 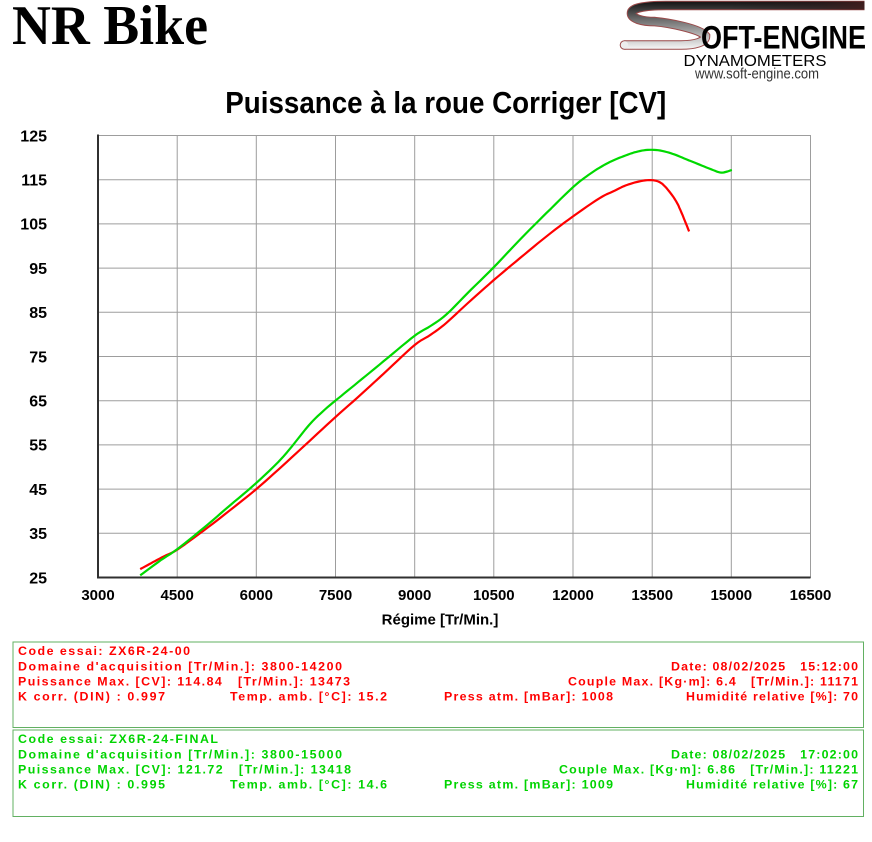 What do you see at coordinates (97, 595) in the screenshot?
I see `svg-text: 3000` at bounding box center [97, 595].